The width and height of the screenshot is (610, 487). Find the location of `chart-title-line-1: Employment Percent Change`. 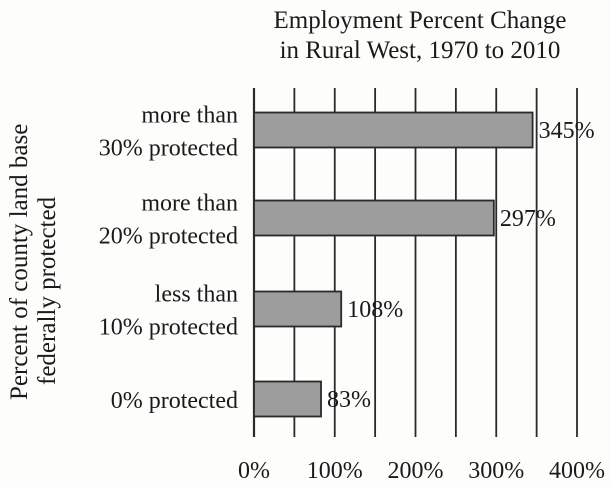

chart-title-line-1: Employment Percent Change is located at coordinates (420, 20).